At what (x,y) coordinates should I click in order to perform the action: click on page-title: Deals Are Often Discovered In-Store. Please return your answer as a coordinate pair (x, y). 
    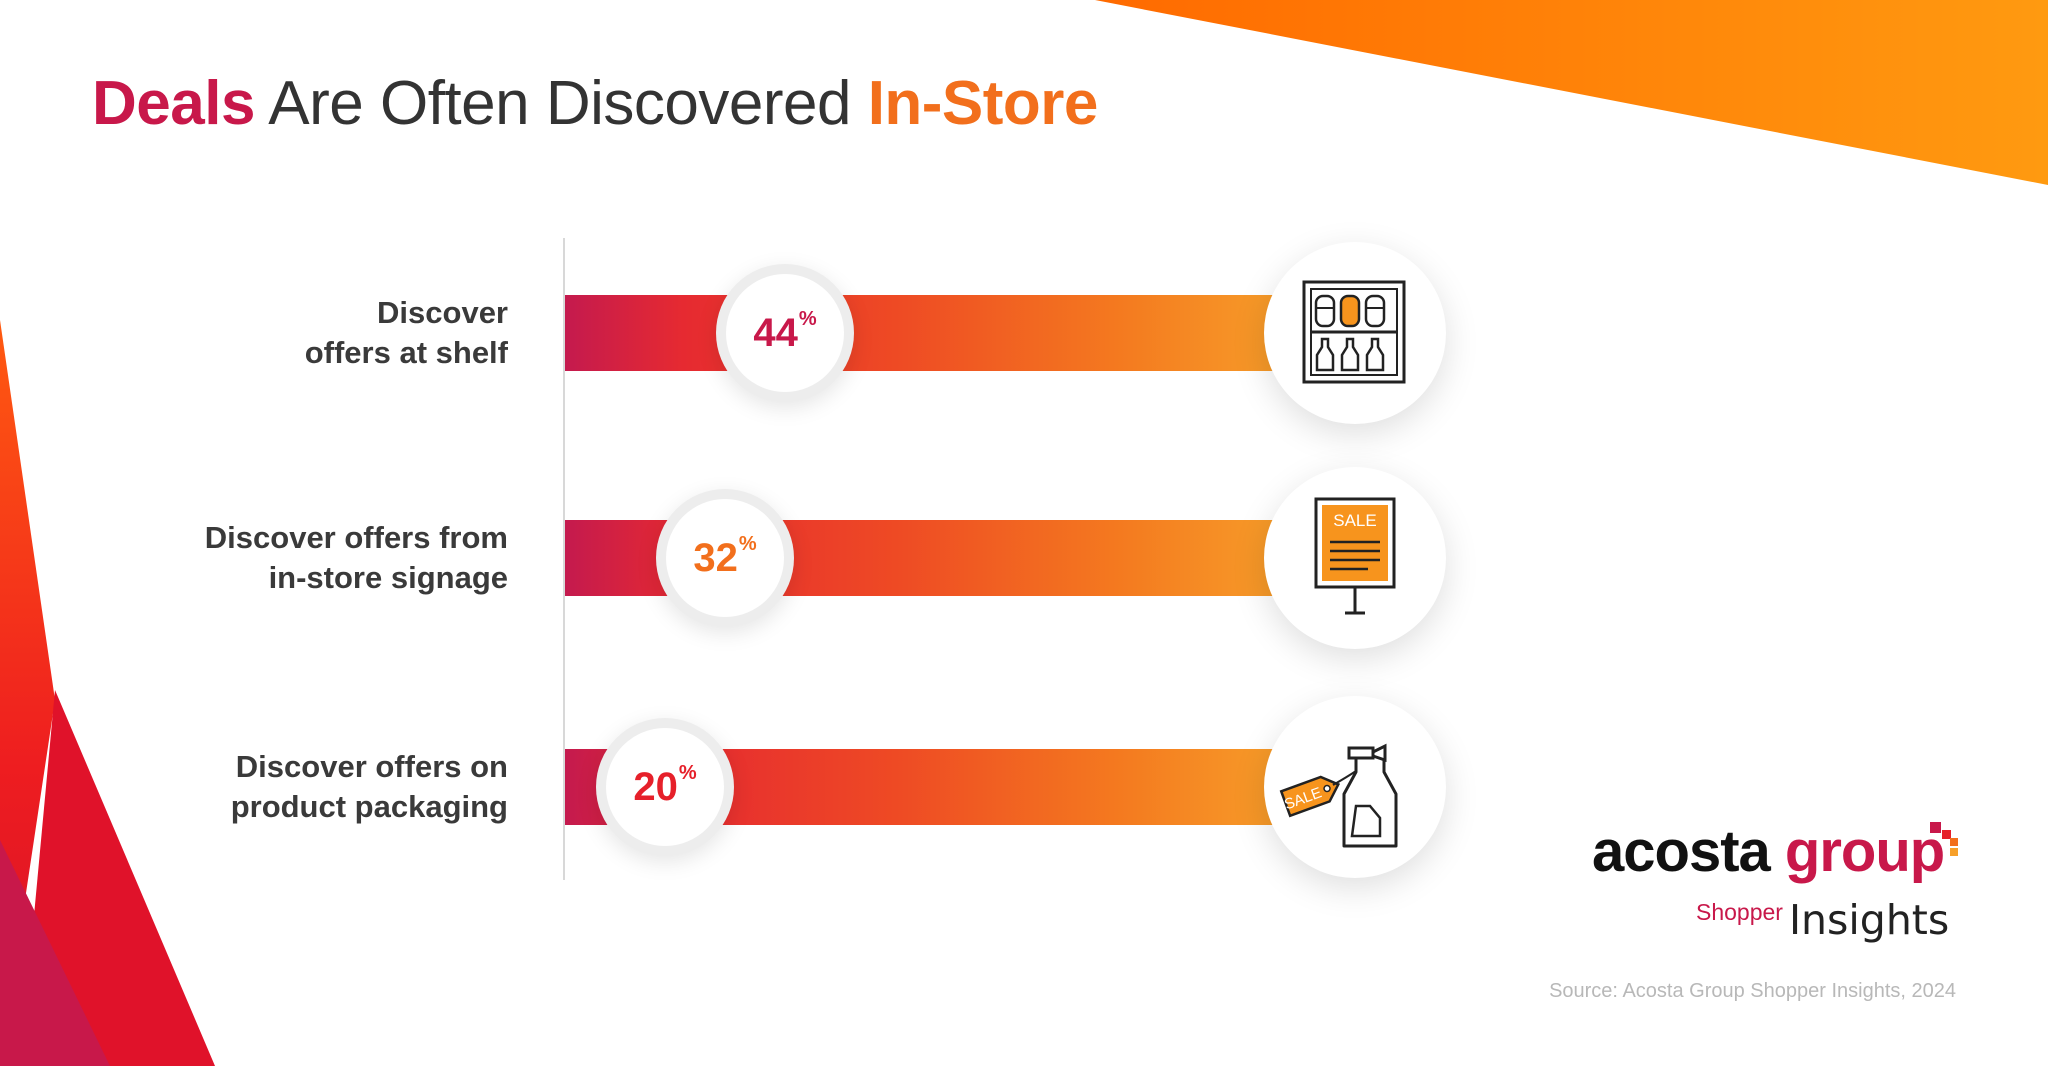
    Looking at the image, I should click on (595, 103).